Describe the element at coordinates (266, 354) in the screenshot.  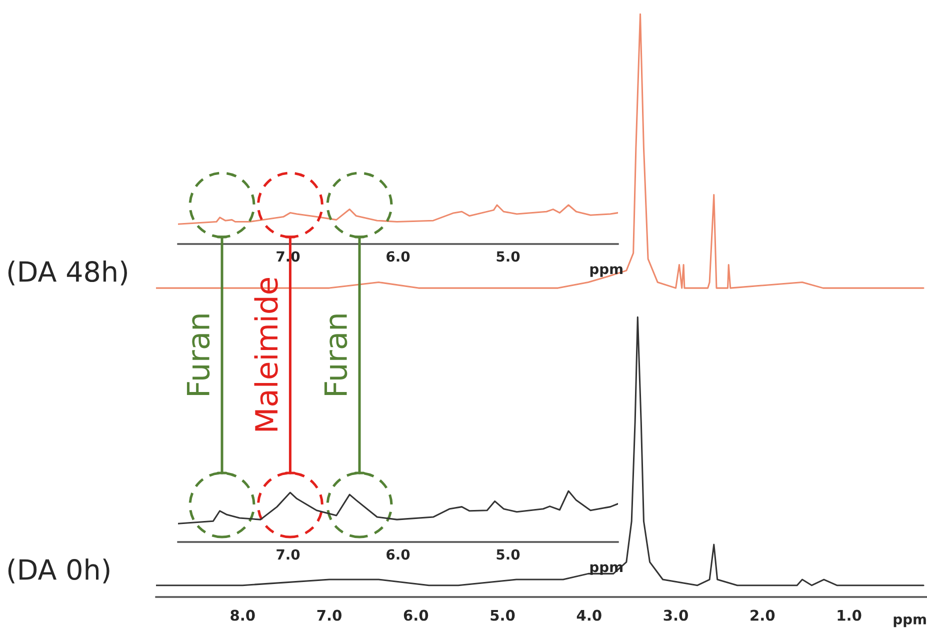
I see `ref-line-label: Maleimide` at that location.